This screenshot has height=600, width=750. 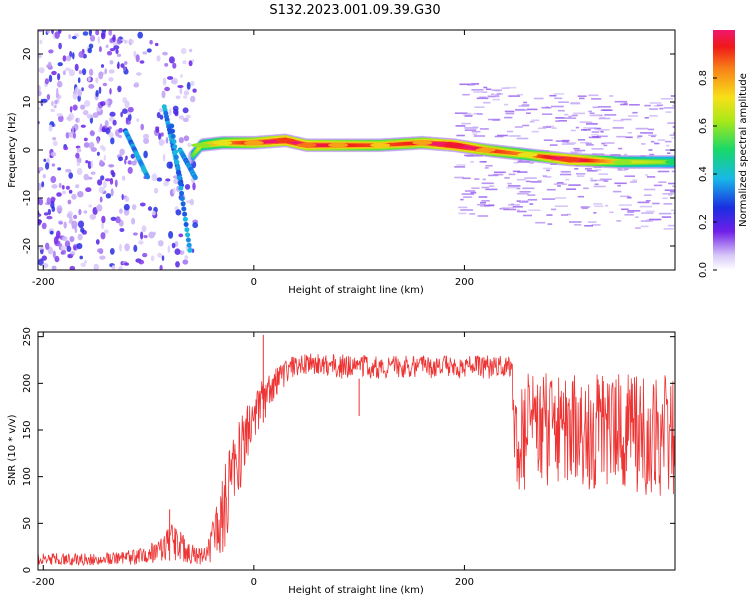 I want to click on colorbar-gradient, so click(x=724, y=150).